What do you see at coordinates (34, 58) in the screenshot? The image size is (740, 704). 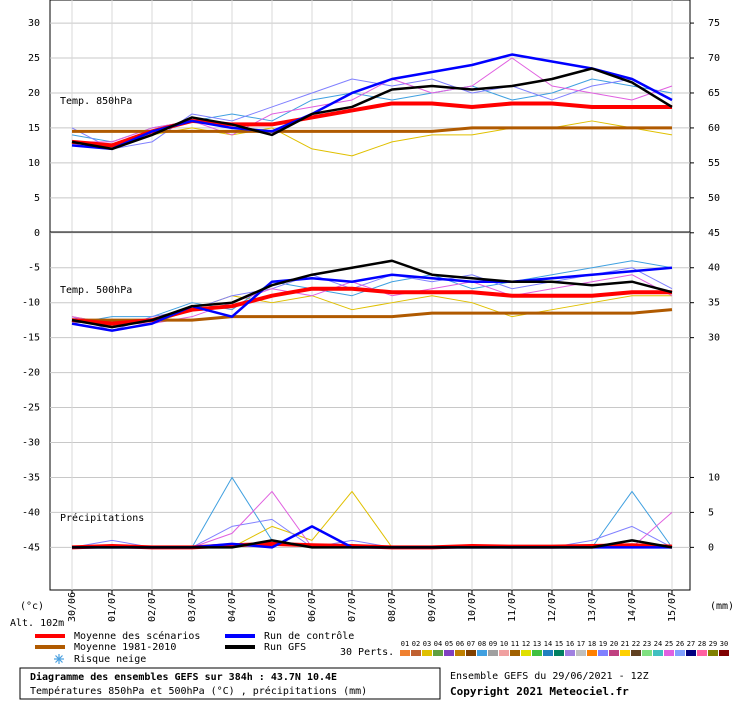 I see `y-tick-label: 25` at bounding box center [34, 58].